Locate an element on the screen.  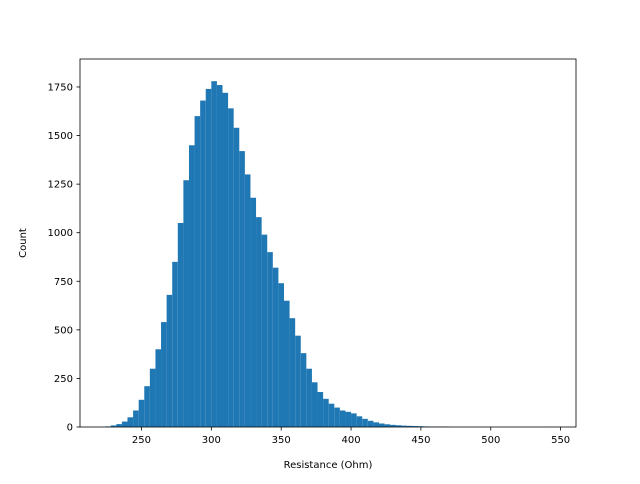
x-axis: 250 300 350 400 450 500 550 is located at coordinates (351, 436).